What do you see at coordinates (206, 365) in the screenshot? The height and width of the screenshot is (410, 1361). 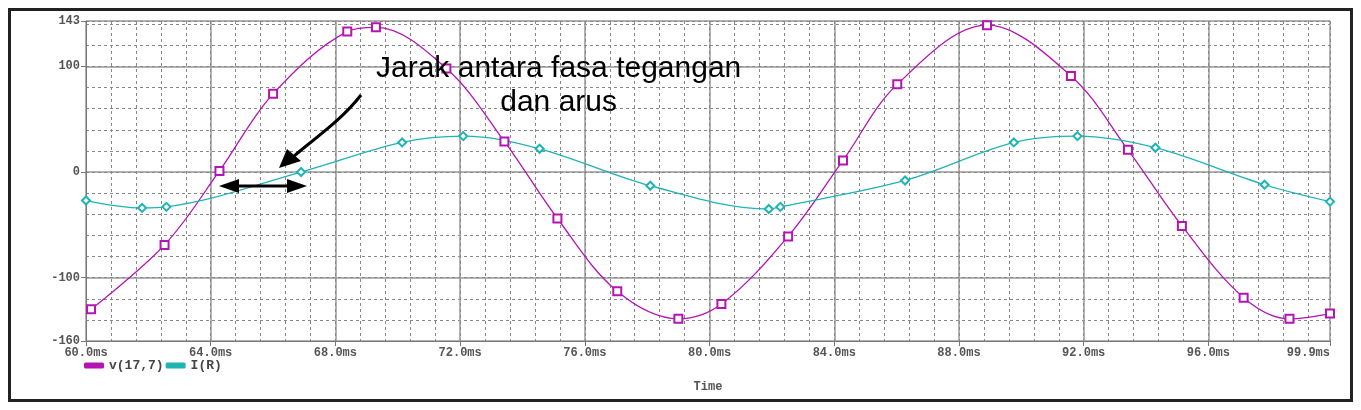 I see `legend-label: I(R)` at bounding box center [206, 365].